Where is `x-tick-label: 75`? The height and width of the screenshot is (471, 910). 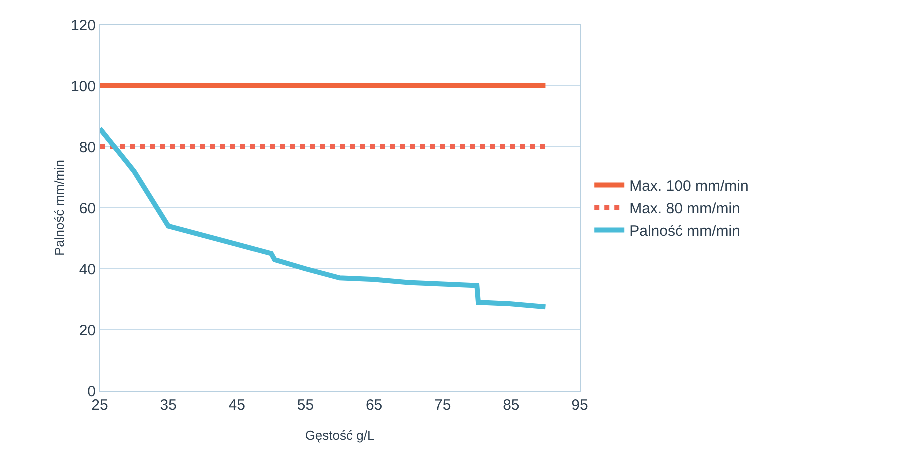
x-tick-label: 75 is located at coordinates (443, 405).